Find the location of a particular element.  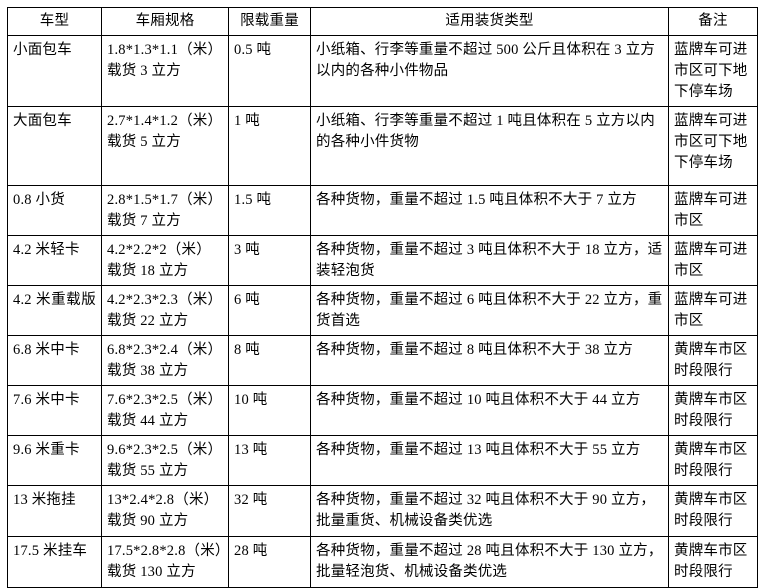

column-header-spec: 车厢规格 is located at coordinates (165, 21).